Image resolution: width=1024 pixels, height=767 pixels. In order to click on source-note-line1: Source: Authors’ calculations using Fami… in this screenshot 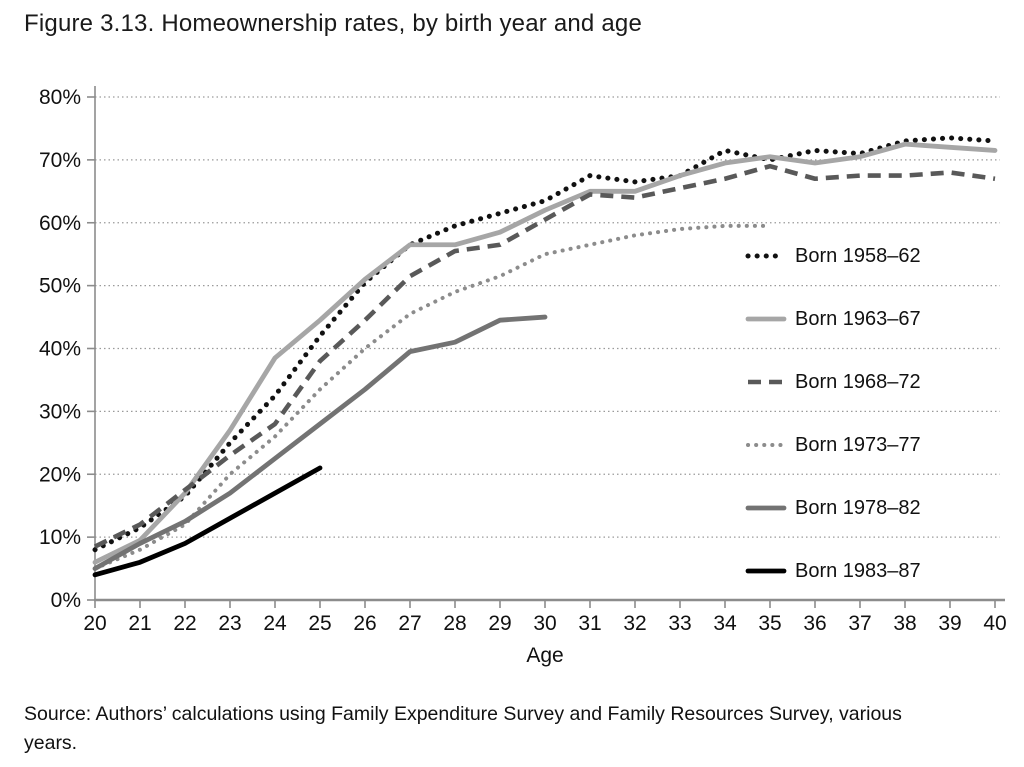, I will do `click(463, 714)`.